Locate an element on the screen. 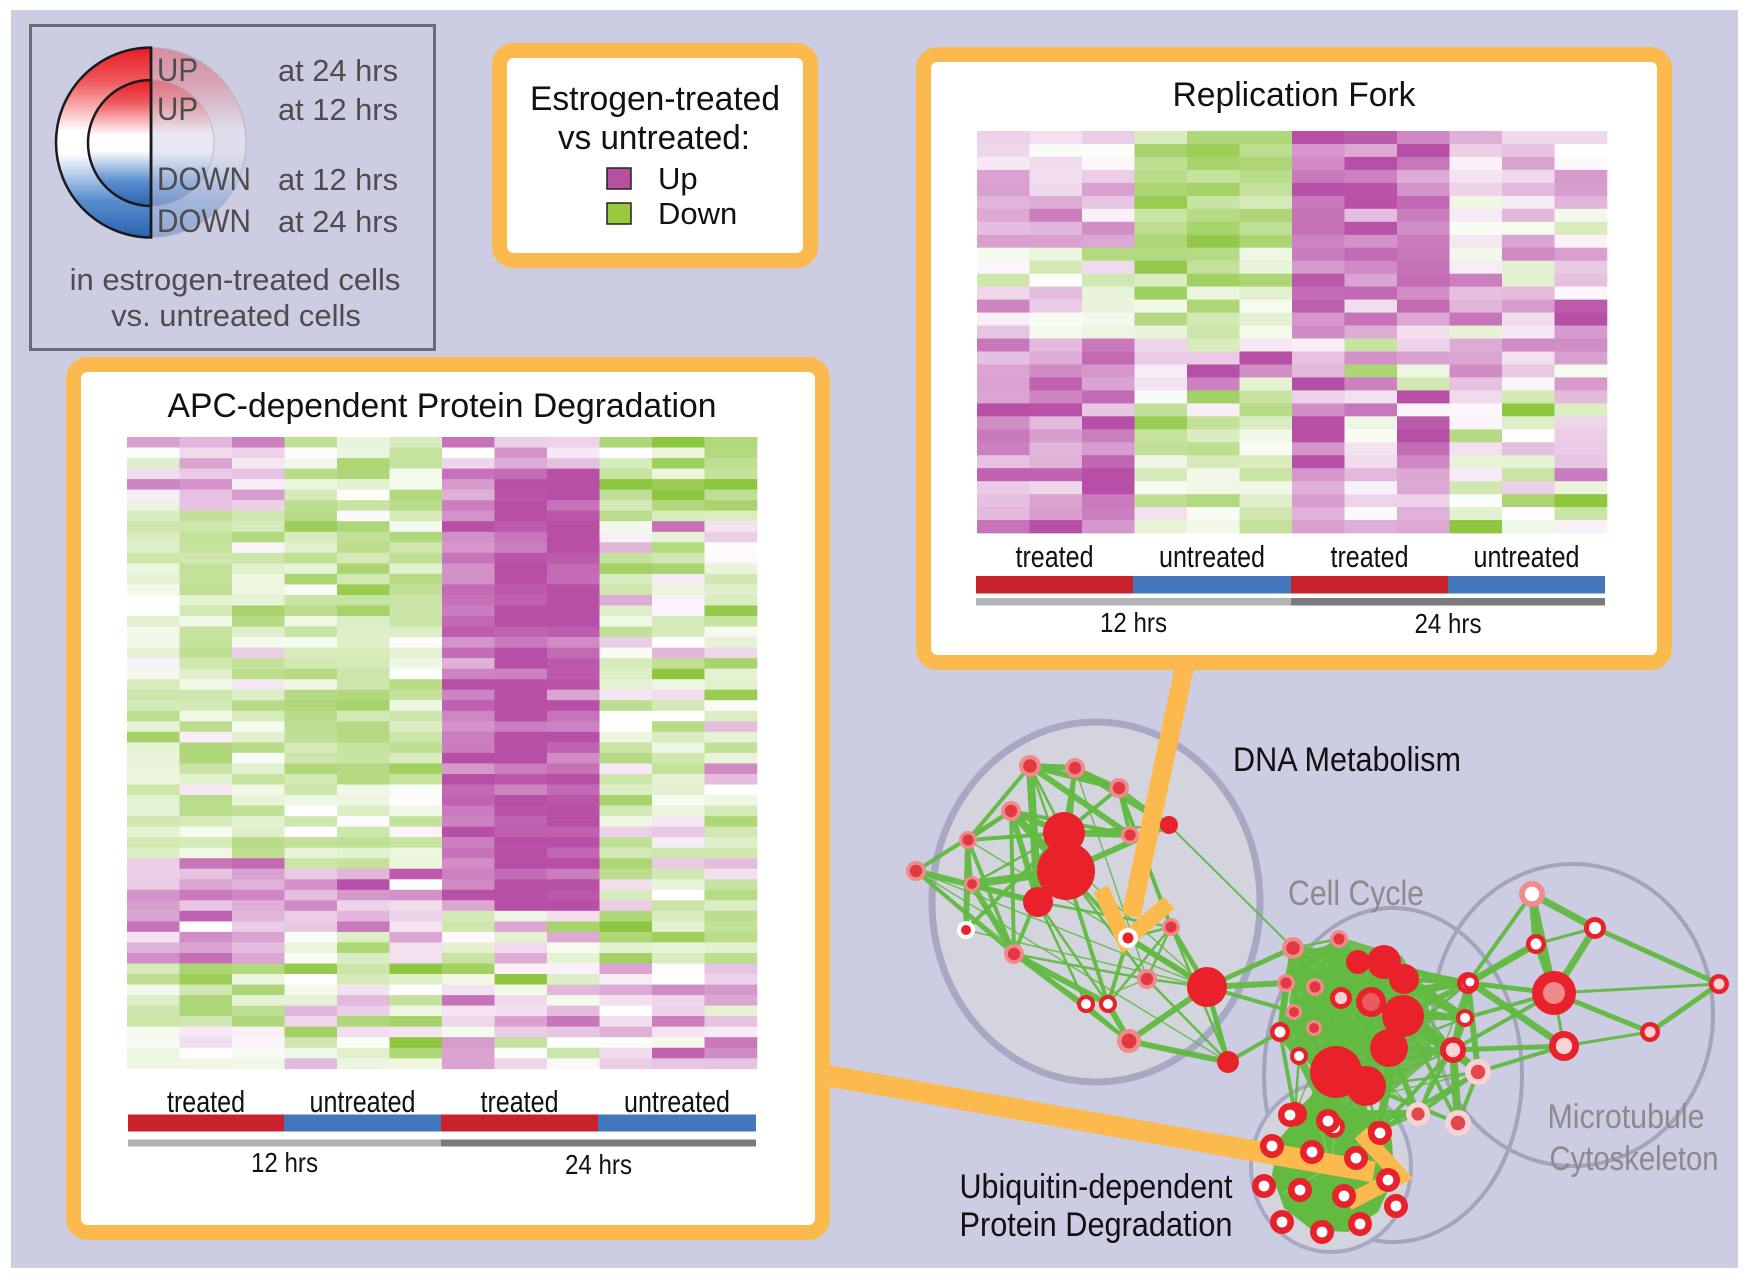  svg-text: vs untreated: is located at coordinates (654, 138).